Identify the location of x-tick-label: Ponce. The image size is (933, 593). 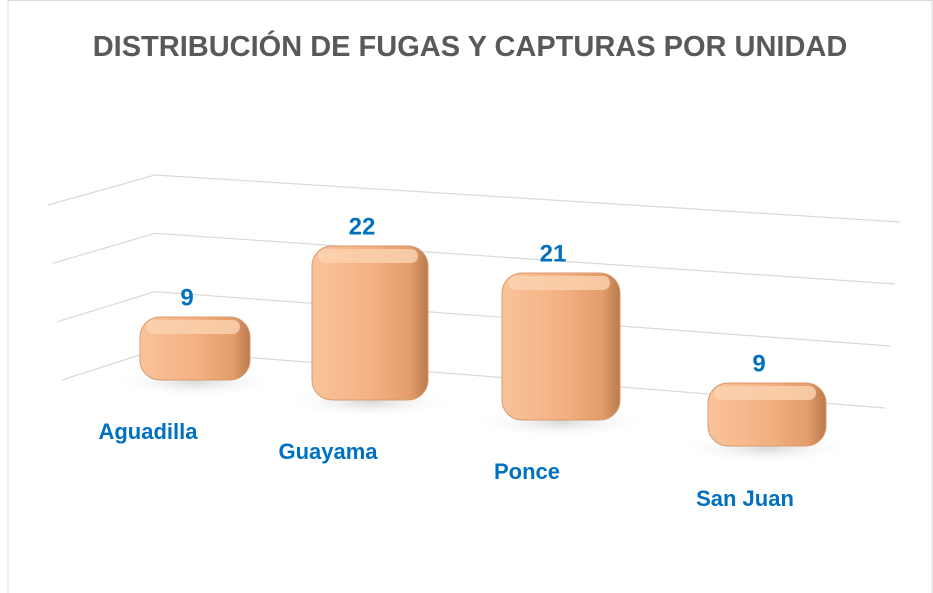
(527, 471).